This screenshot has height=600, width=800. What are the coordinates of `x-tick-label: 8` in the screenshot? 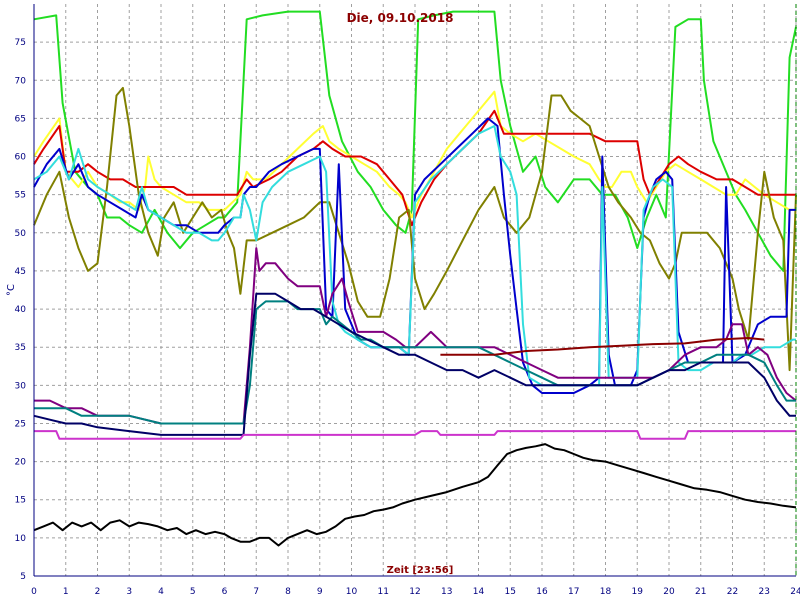 It's located at (288, 592).